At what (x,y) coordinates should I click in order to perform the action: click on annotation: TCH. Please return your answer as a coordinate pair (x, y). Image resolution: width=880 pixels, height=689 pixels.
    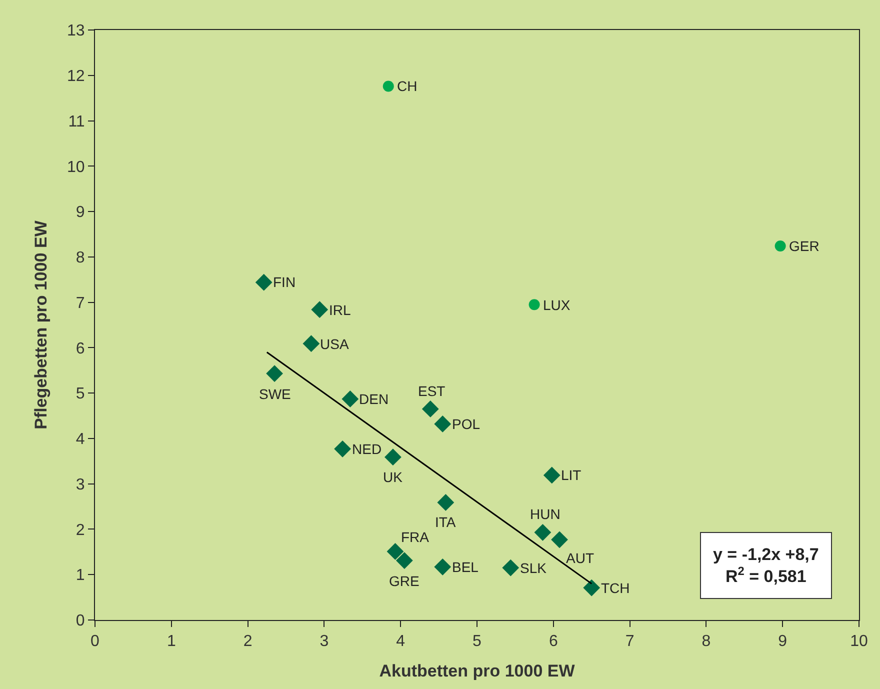
    Looking at the image, I should click on (615, 588).